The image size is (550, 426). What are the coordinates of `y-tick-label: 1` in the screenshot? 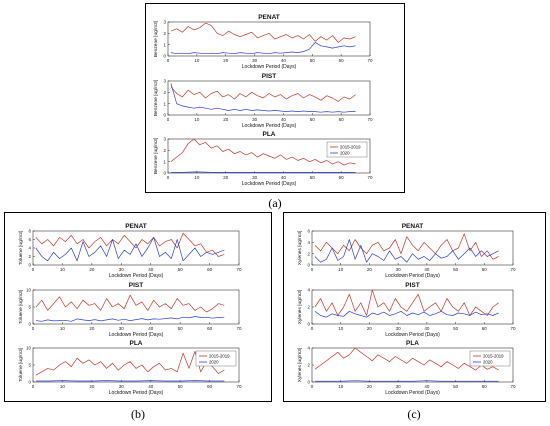 It's located at (164, 44).